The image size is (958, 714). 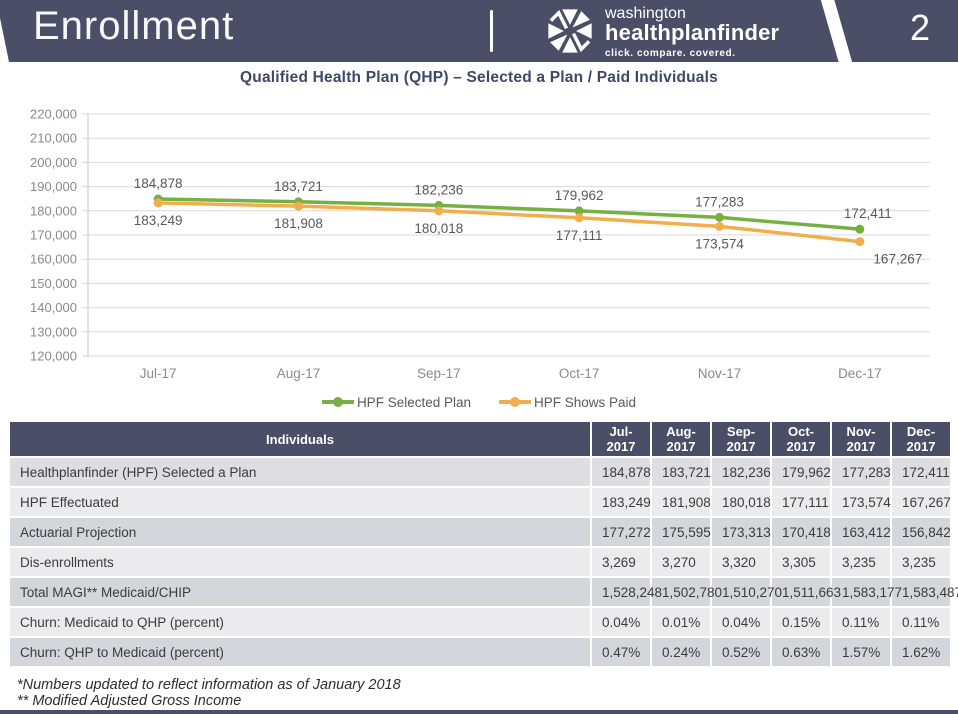 What do you see at coordinates (919, 27) in the screenshot?
I see `slide-page-number: 2` at bounding box center [919, 27].